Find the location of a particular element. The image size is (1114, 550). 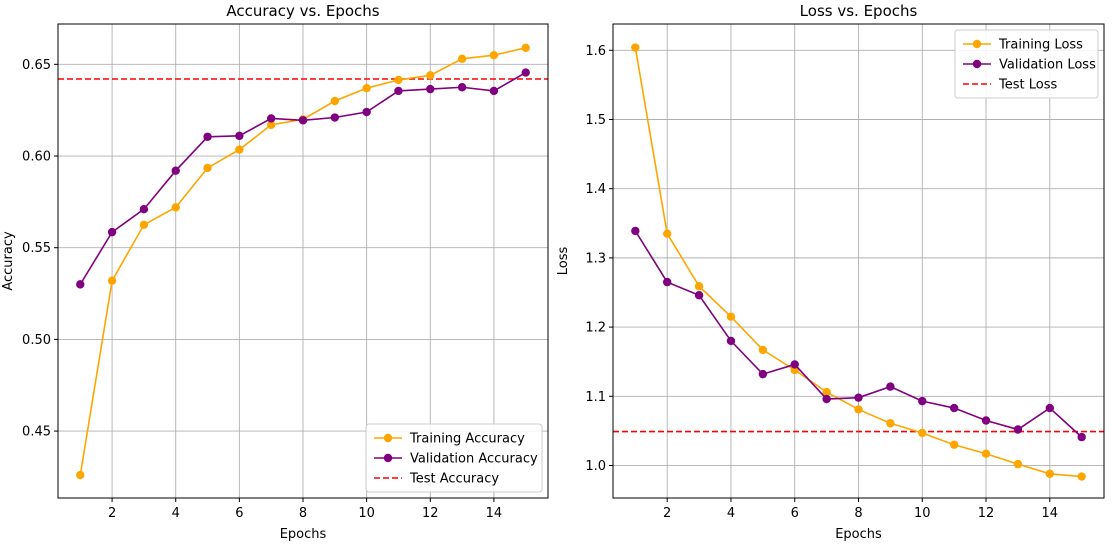

loss-ytick-label: 1.3 is located at coordinates (595, 258).